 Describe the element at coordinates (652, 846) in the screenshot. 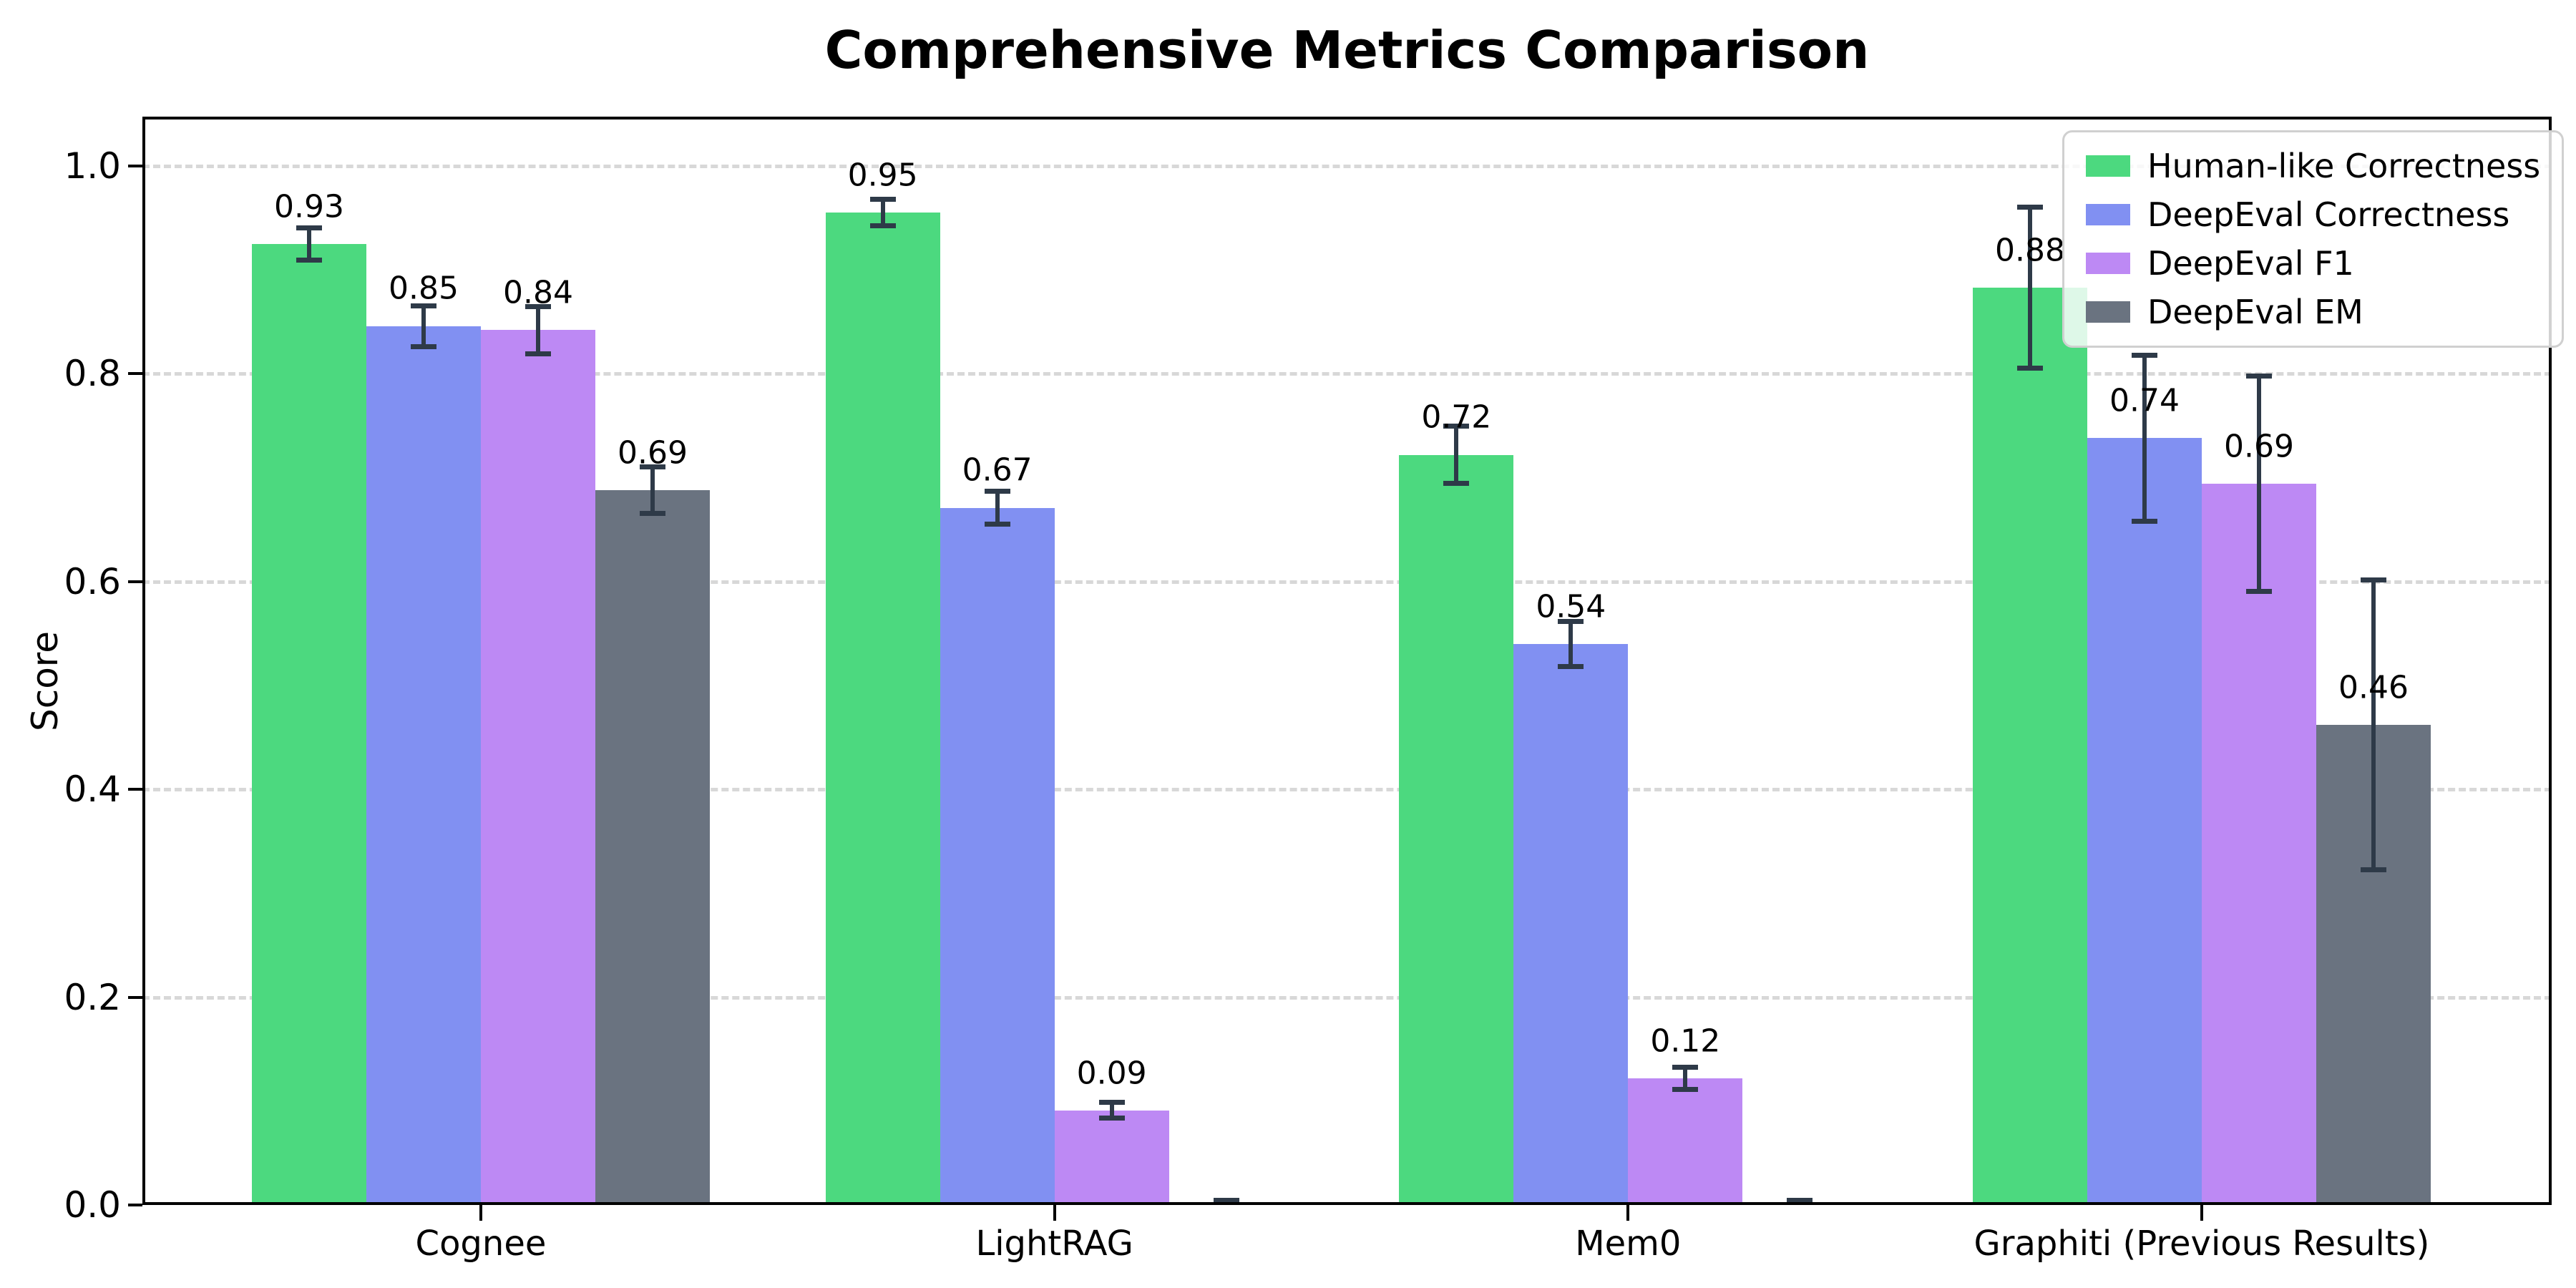

I see `bar-deepeval-em` at that location.